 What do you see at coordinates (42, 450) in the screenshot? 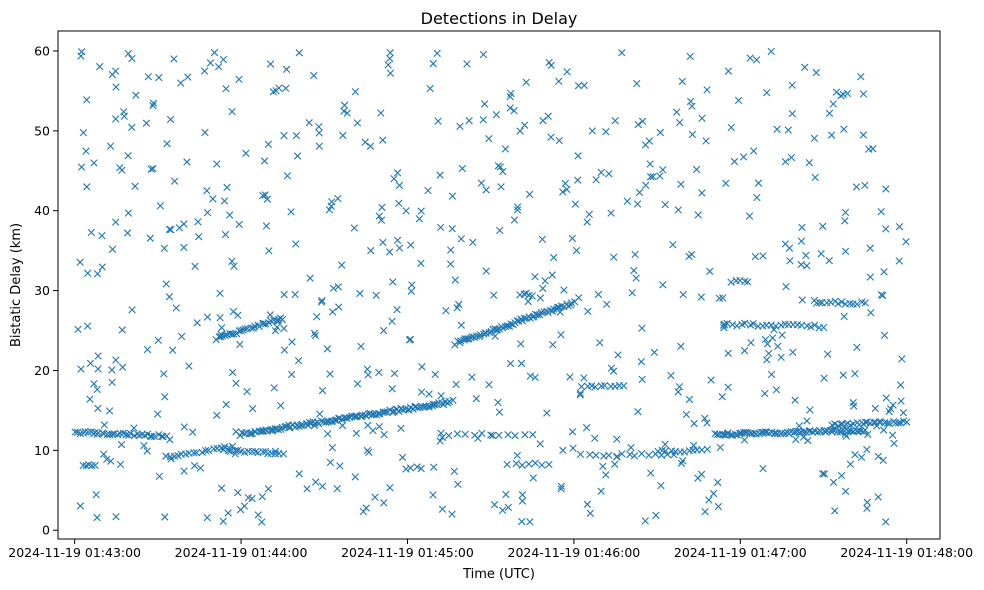
I see `y-tick-label: 10` at bounding box center [42, 450].